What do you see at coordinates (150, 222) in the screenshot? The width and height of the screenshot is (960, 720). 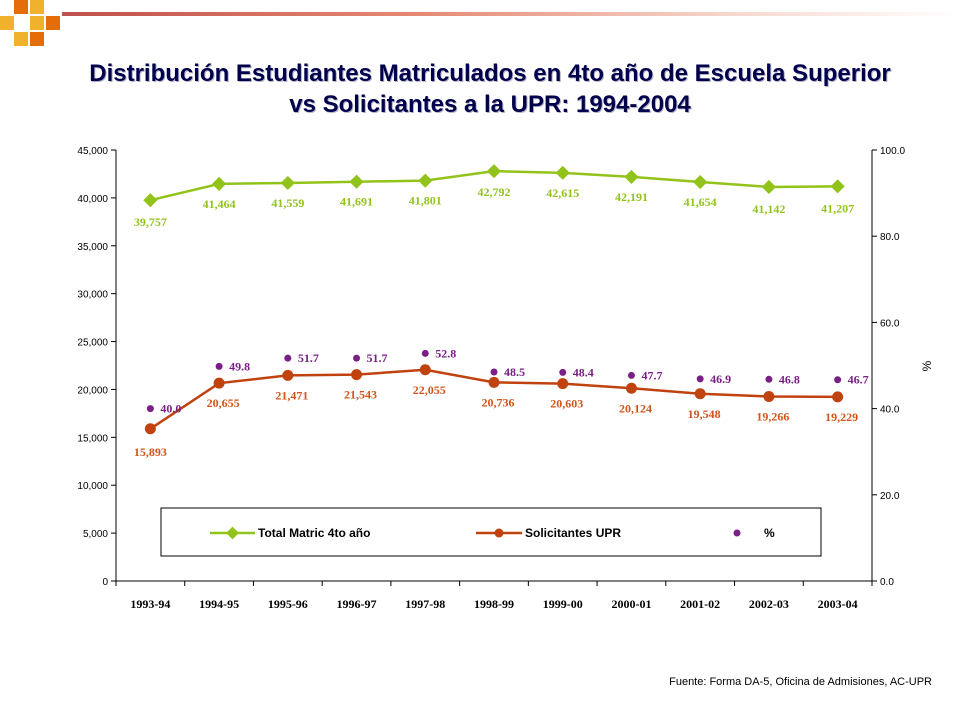 I see `series-total-data-label: 39,757` at bounding box center [150, 222].